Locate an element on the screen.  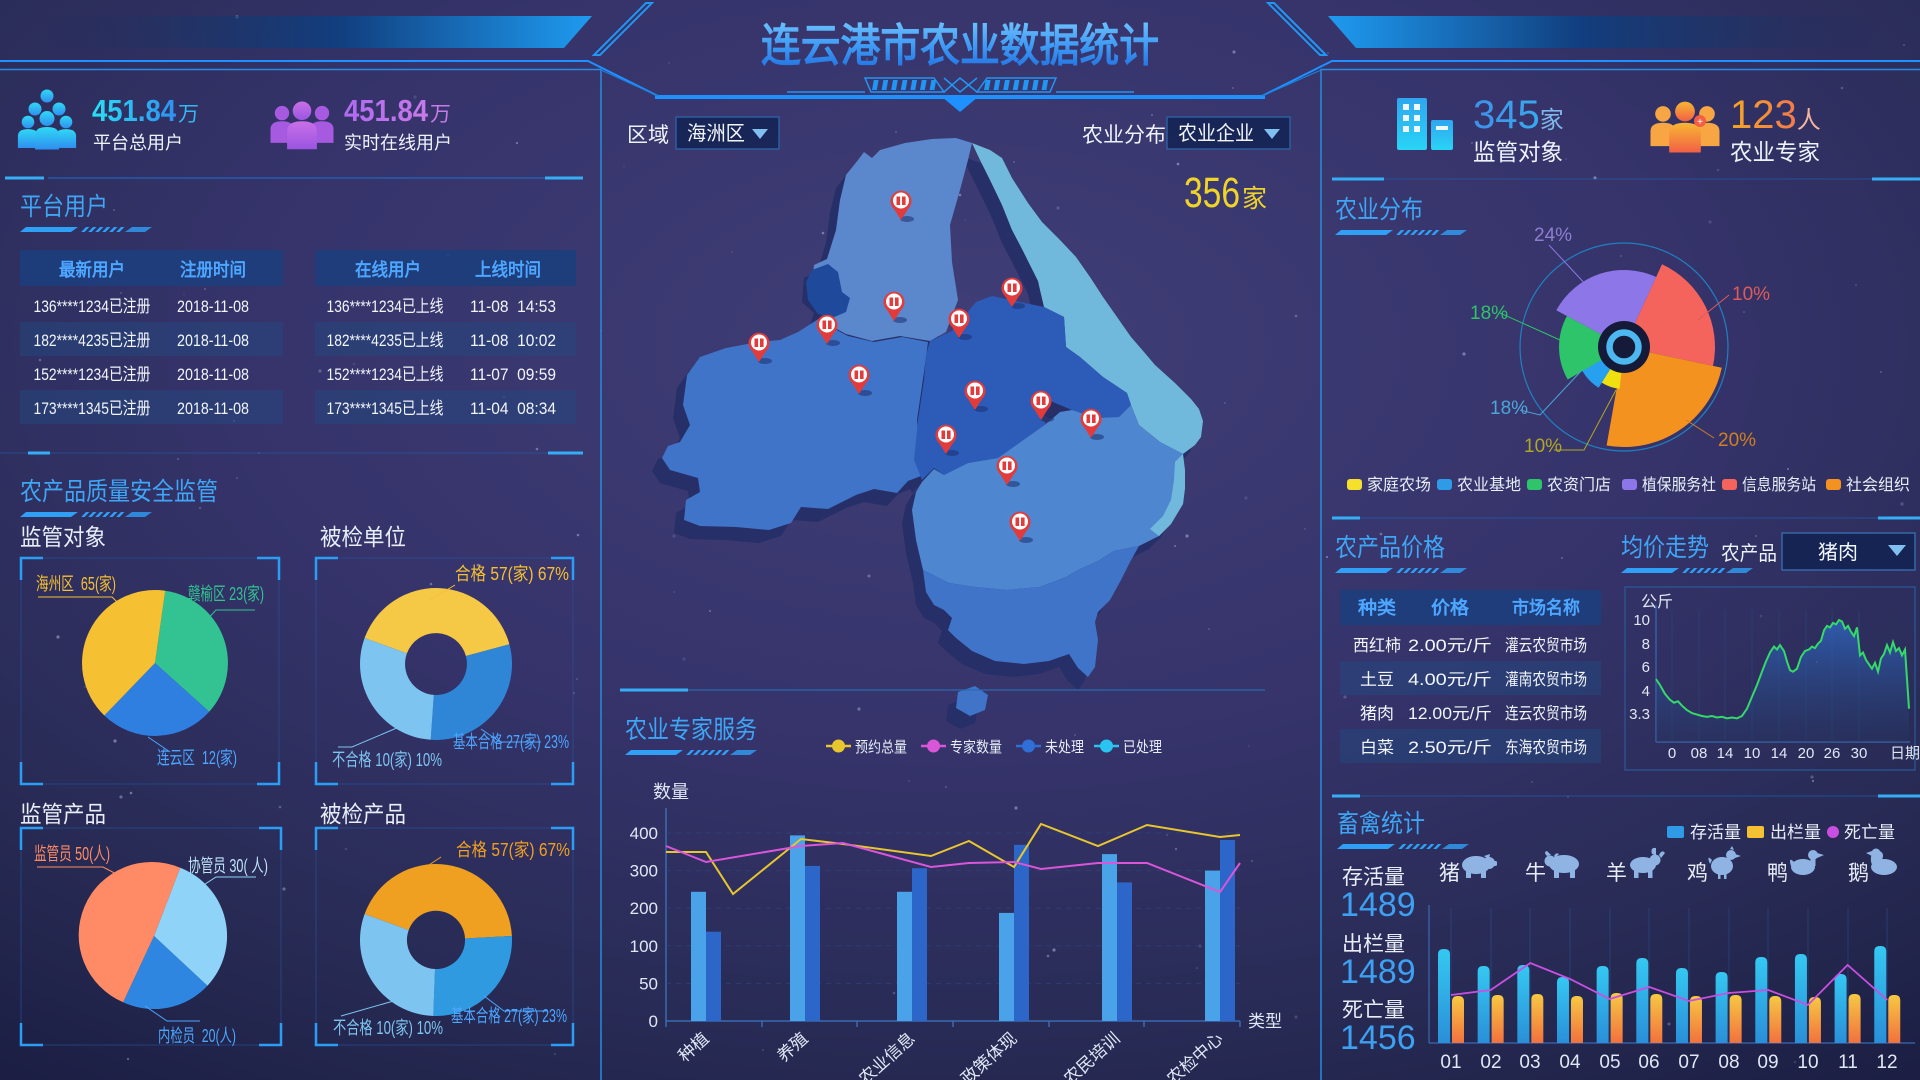
svg-text: 02 is located at coordinates (1490, 1062).